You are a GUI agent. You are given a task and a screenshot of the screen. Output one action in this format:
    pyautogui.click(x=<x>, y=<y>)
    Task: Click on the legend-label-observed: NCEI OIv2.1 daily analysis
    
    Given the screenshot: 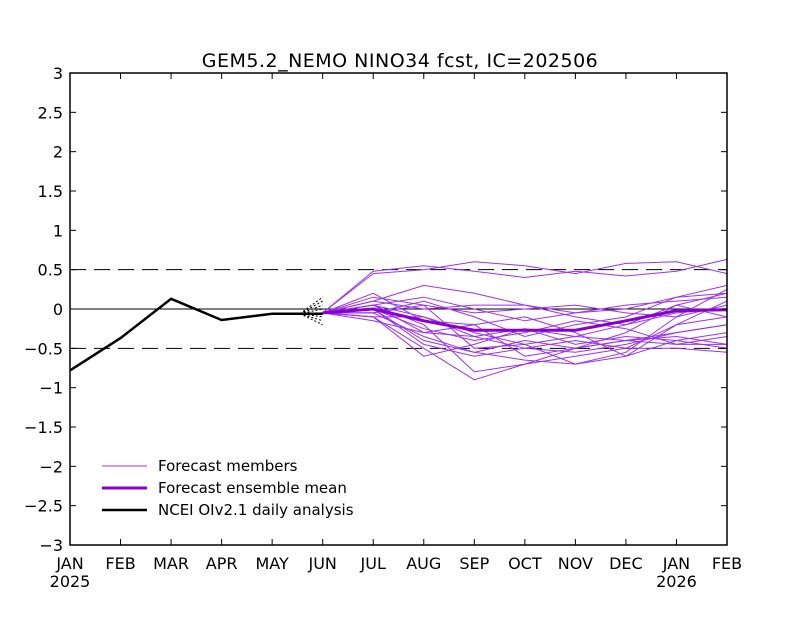 What is the action you would take?
    pyautogui.click(x=256, y=510)
    